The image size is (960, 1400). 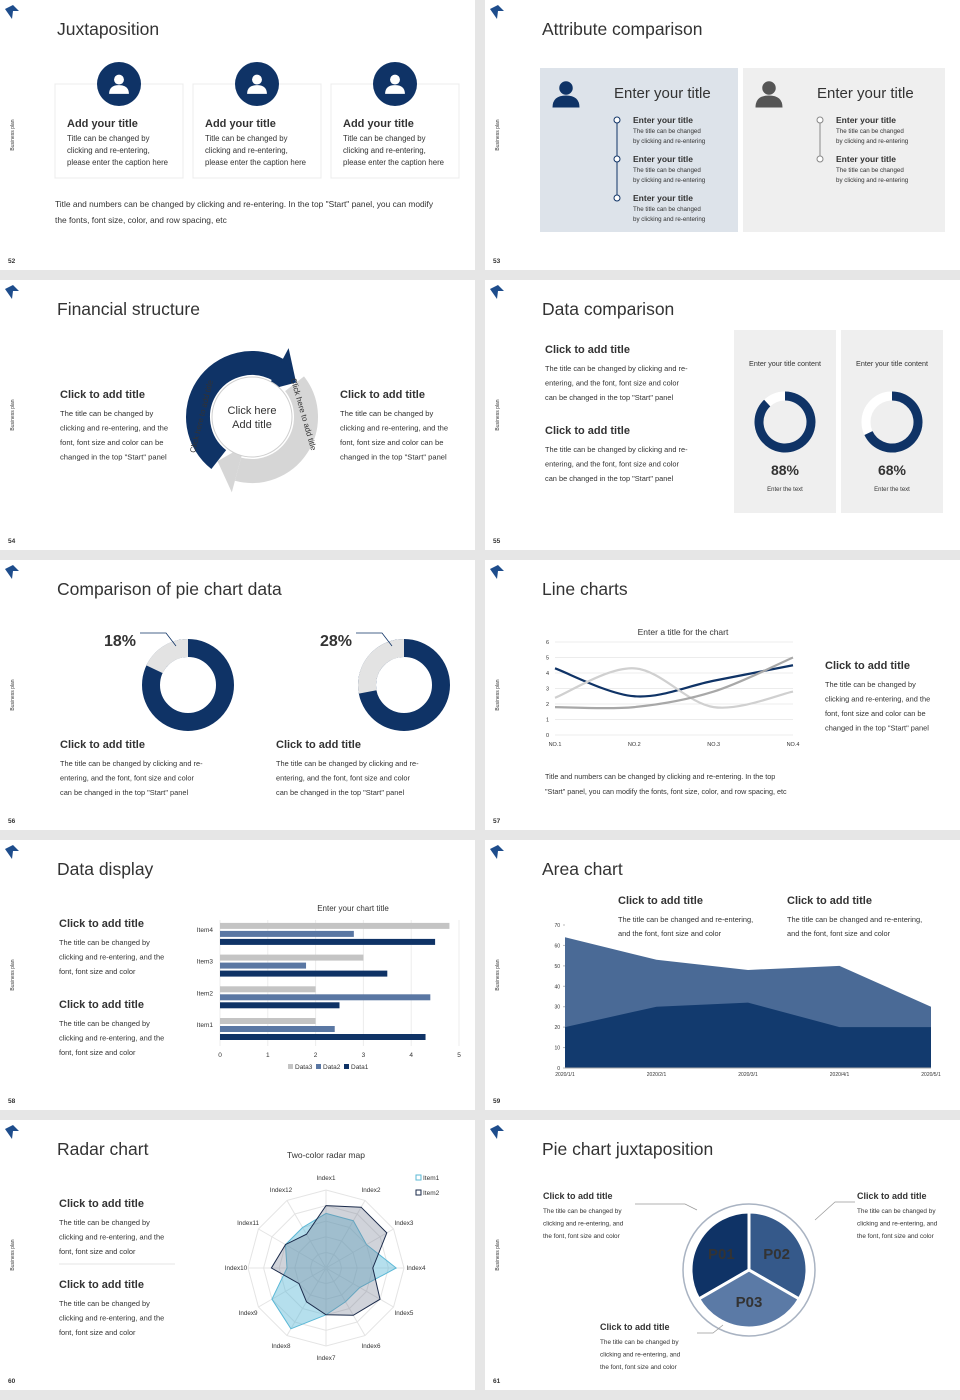 What do you see at coordinates (793, 745) in the screenshot?
I see `x-tick-label: NO.4` at bounding box center [793, 745].